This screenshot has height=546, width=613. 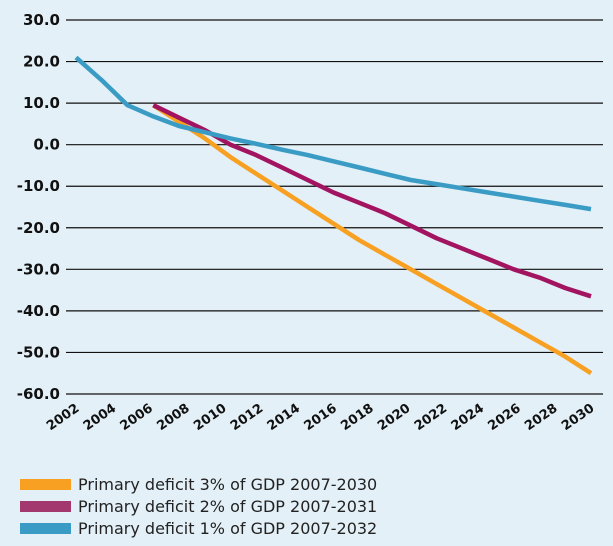 What do you see at coordinates (38, 352) in the screenshot?
I see `y-tick-label: -50.0` at bounding box center [38, 352].